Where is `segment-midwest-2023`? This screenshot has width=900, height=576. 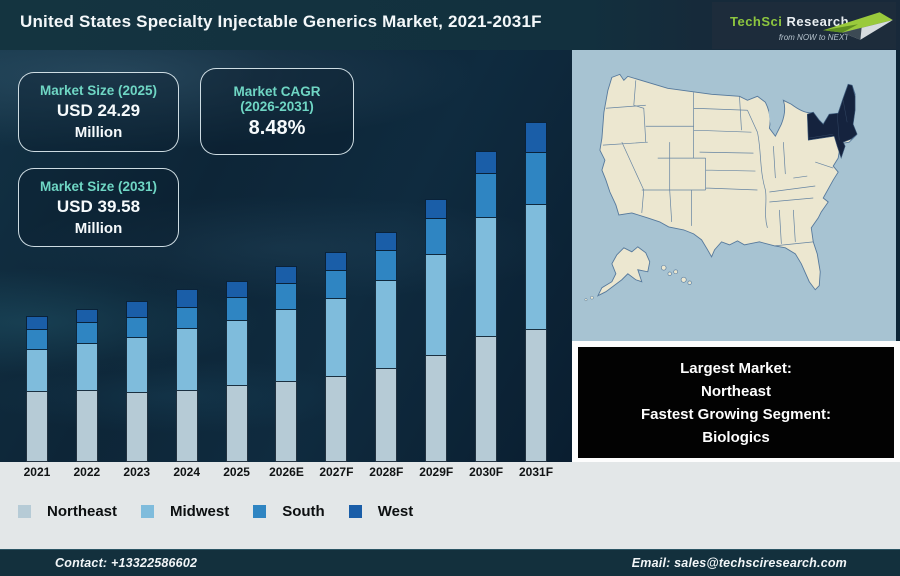 segment-midwest-2023 is located at coordinates (136, 365).